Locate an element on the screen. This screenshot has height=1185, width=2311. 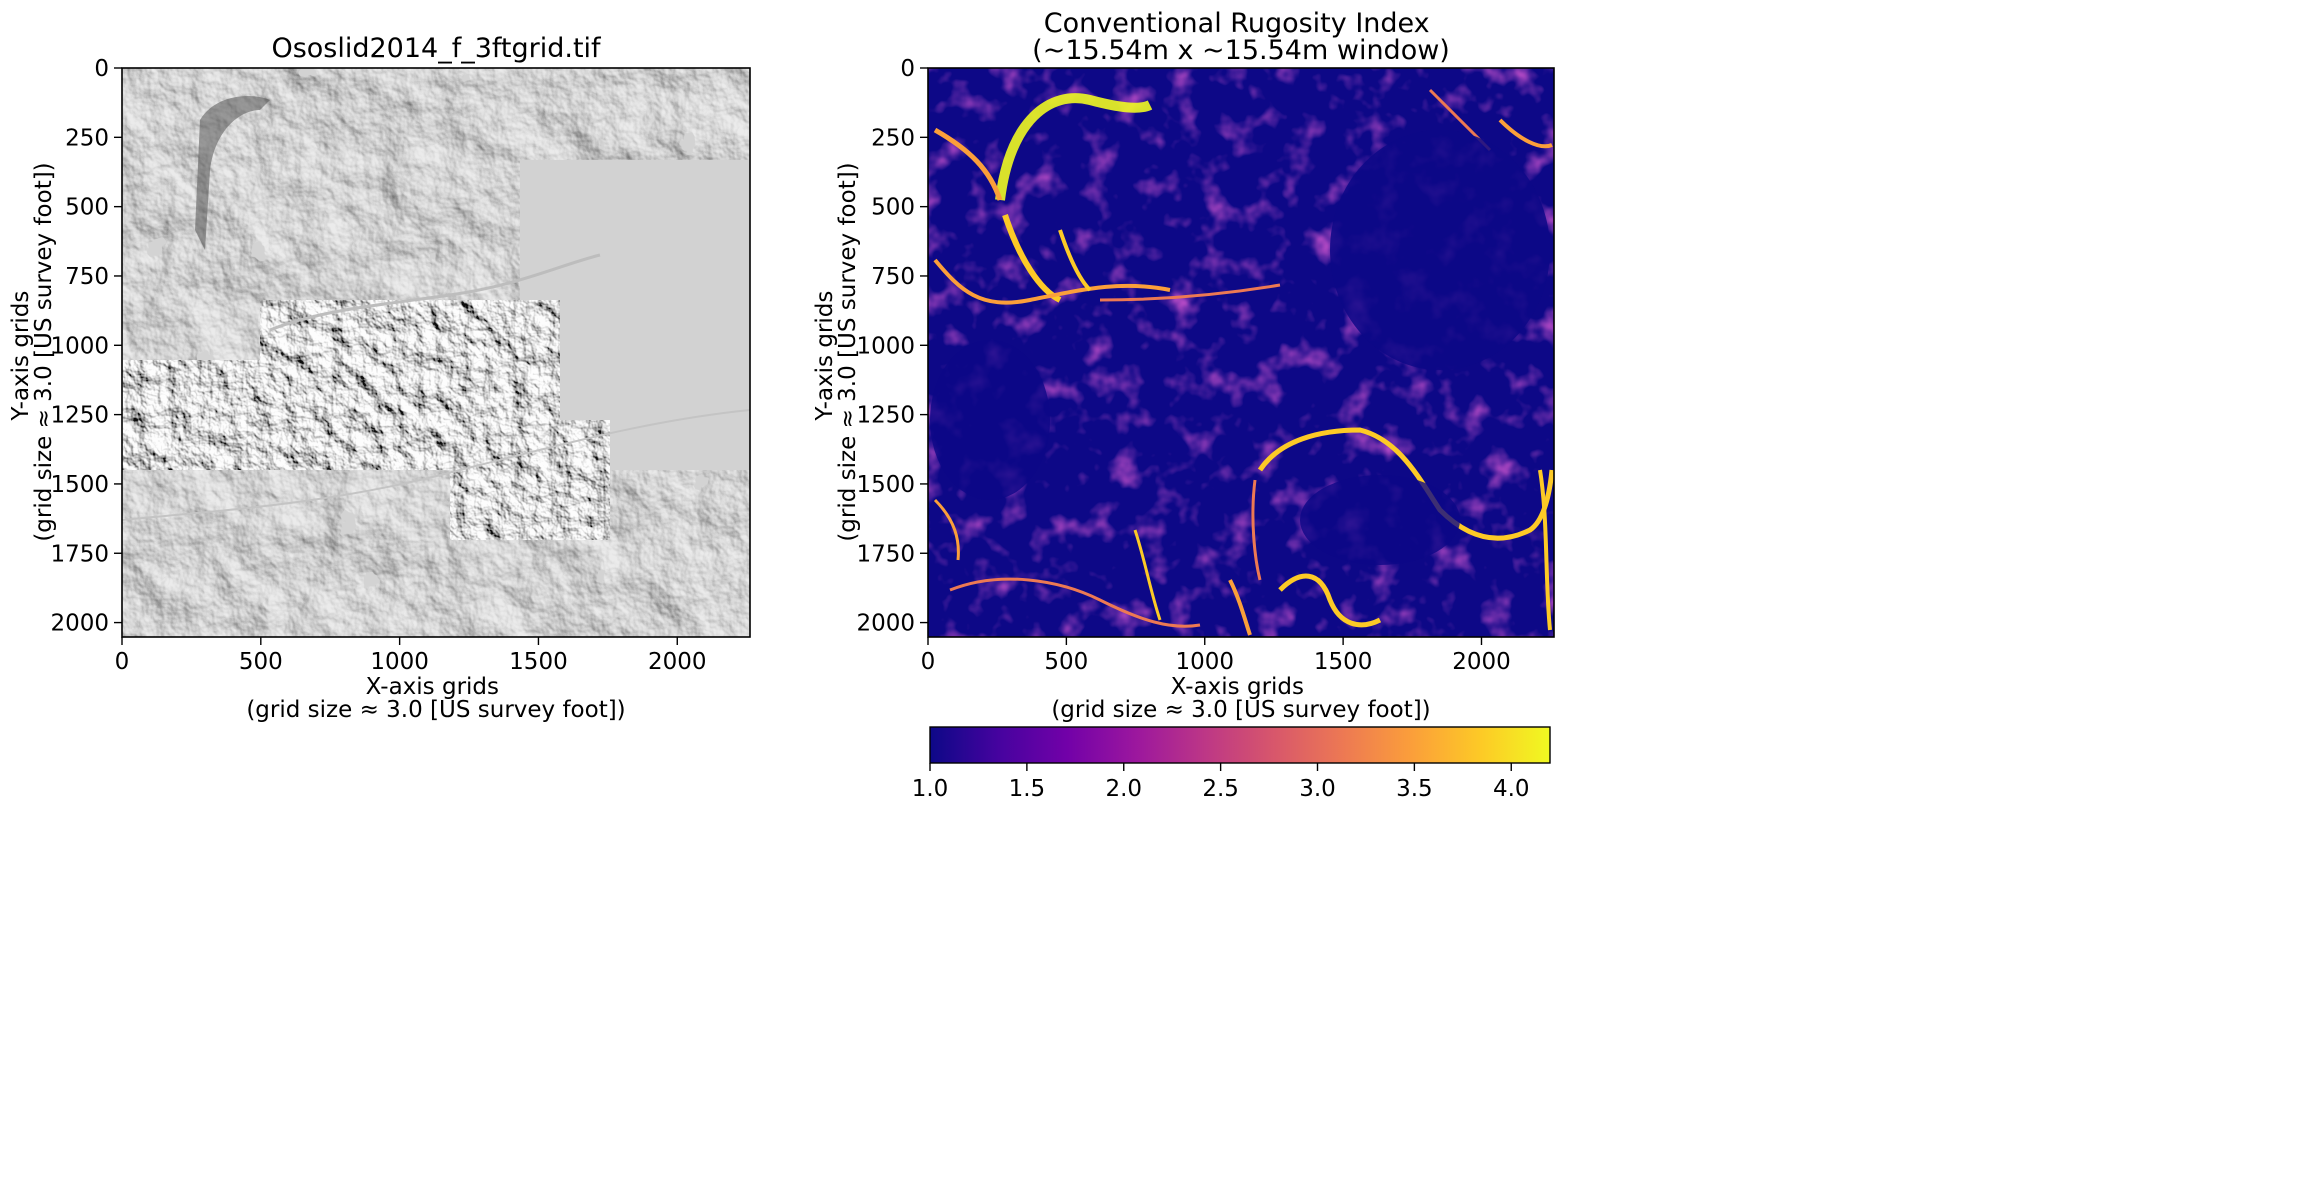
colorbar-ticks: 1.0 1.5 2.0 2.5 3.0 3.5 4.0 is located at coordinates (1221, 782).